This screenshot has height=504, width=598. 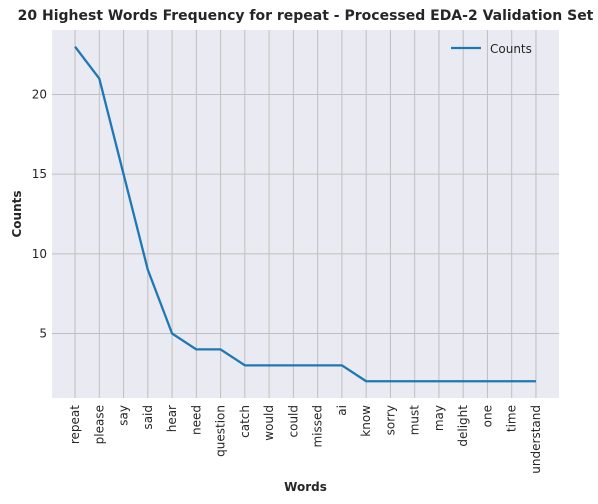 I want to click on legend-label-counts: Counts, so click(x=511, y=49).